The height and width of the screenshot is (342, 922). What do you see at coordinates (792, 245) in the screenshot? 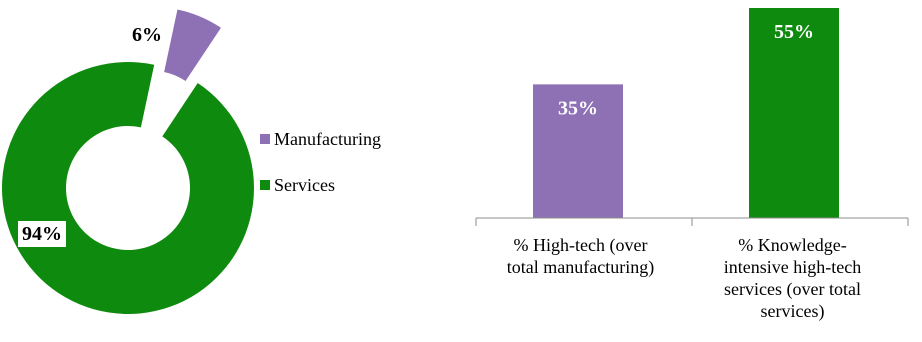
I see `category-label-line: % Knowledge-` at bounding box center [792, 245].